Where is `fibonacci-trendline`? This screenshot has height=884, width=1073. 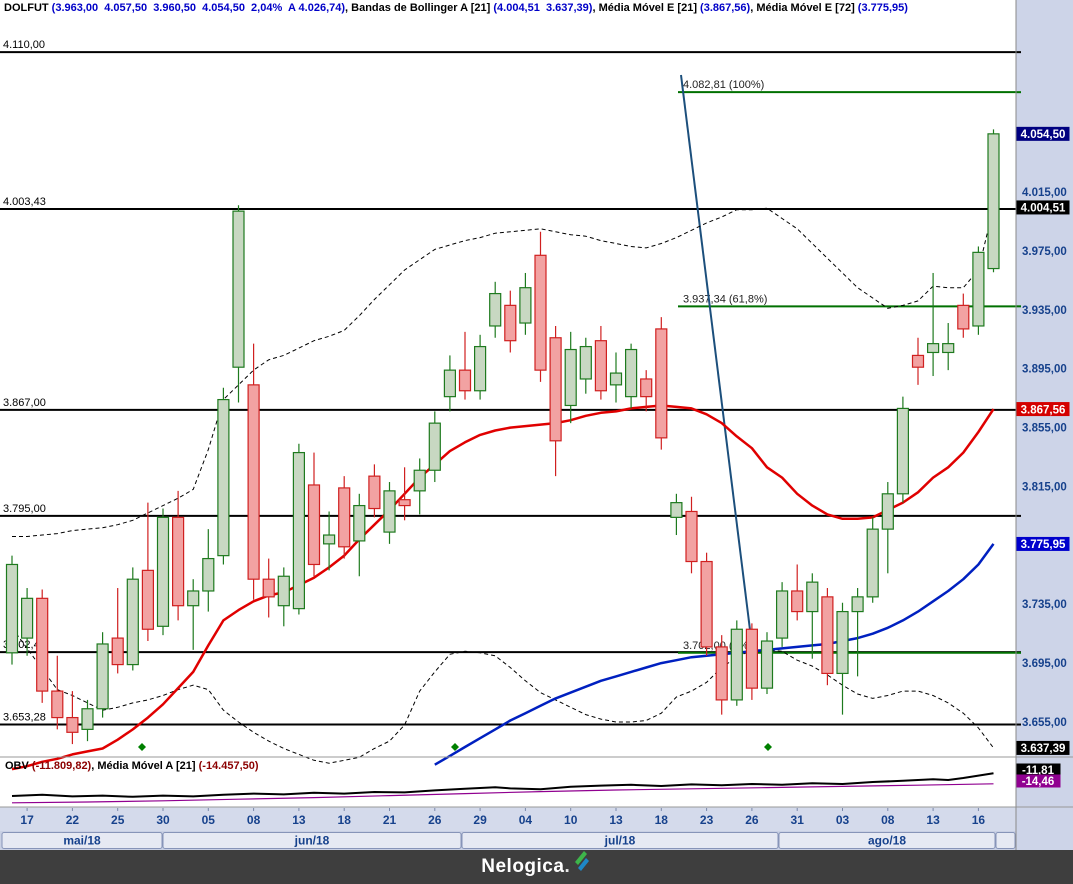 fibonacci-trendline is located at coordinates (717, 368).